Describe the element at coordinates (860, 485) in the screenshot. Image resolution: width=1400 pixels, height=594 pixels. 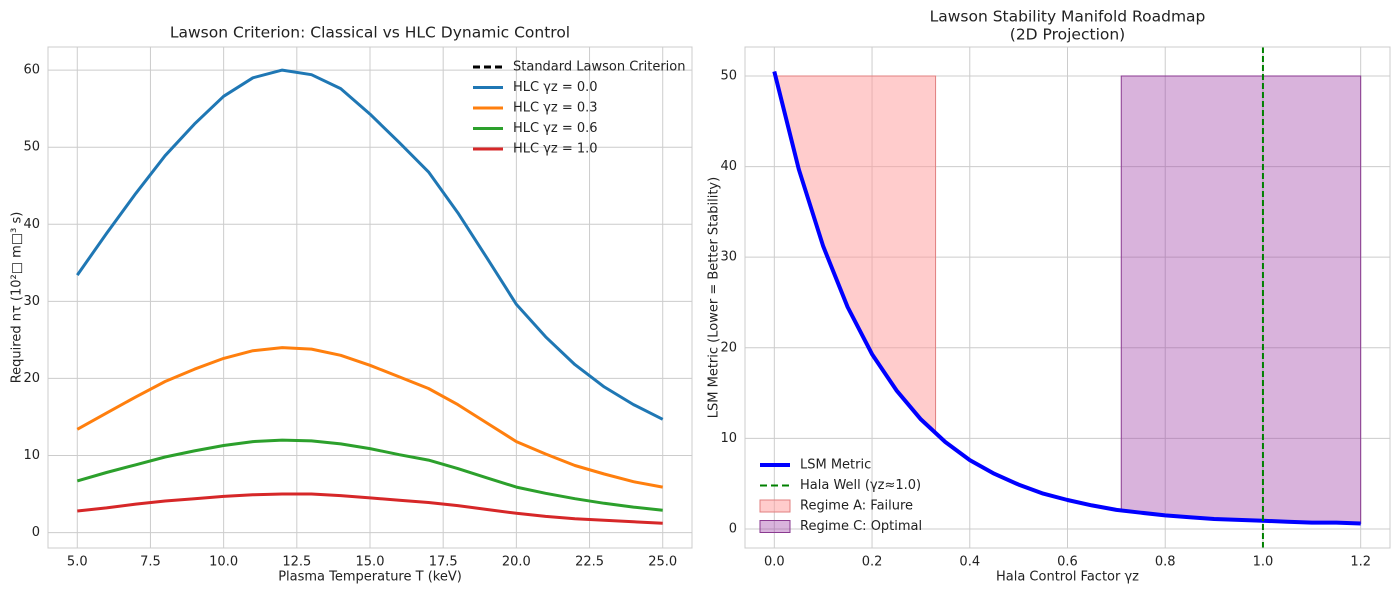
I see `legend-label: Hala Well (γz≈1.0)` at that location.